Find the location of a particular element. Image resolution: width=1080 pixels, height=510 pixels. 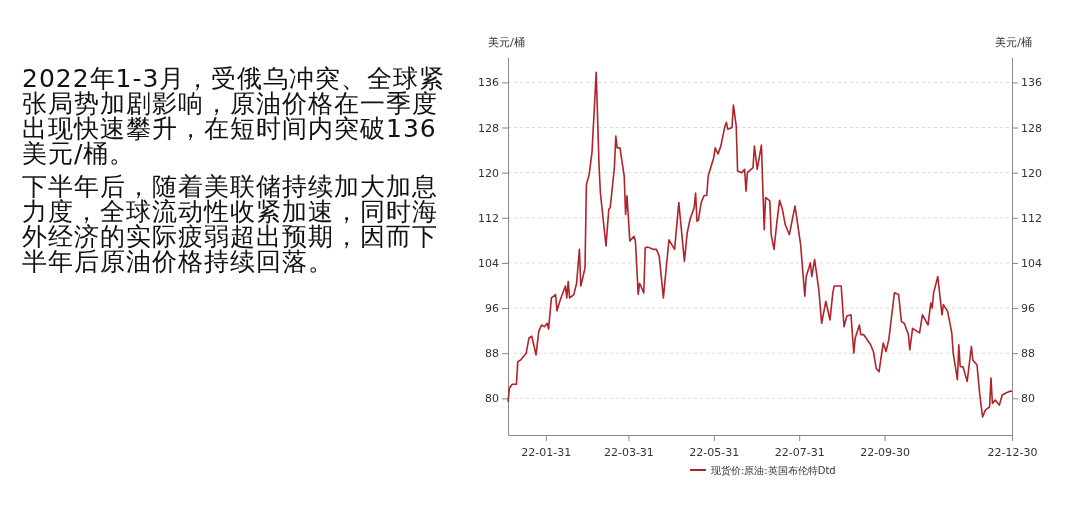

text: 2022年1-3月，受俄乌冲突、全球紧张局势加剧影响，原油价格在一季度出现快速攀升，在短时间内突破136美元/桶。 is located at coordinates (234, 116).